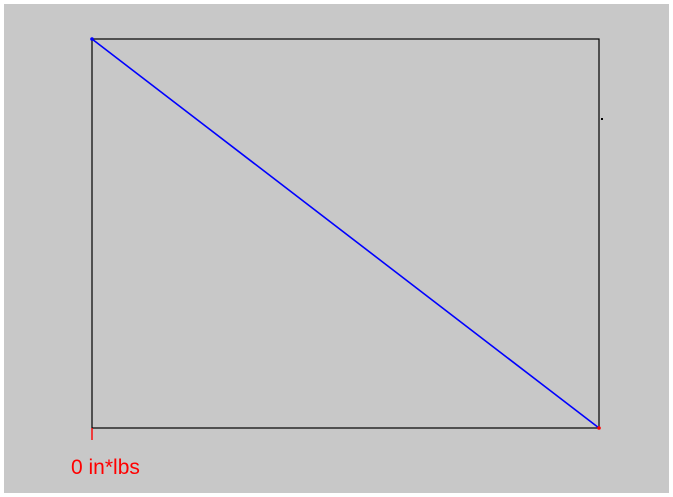 Image resolution: width=673 pixels, height=497 pixels. I want to click on origin-tick-label: 0 in*lbs, so click(105, 467).